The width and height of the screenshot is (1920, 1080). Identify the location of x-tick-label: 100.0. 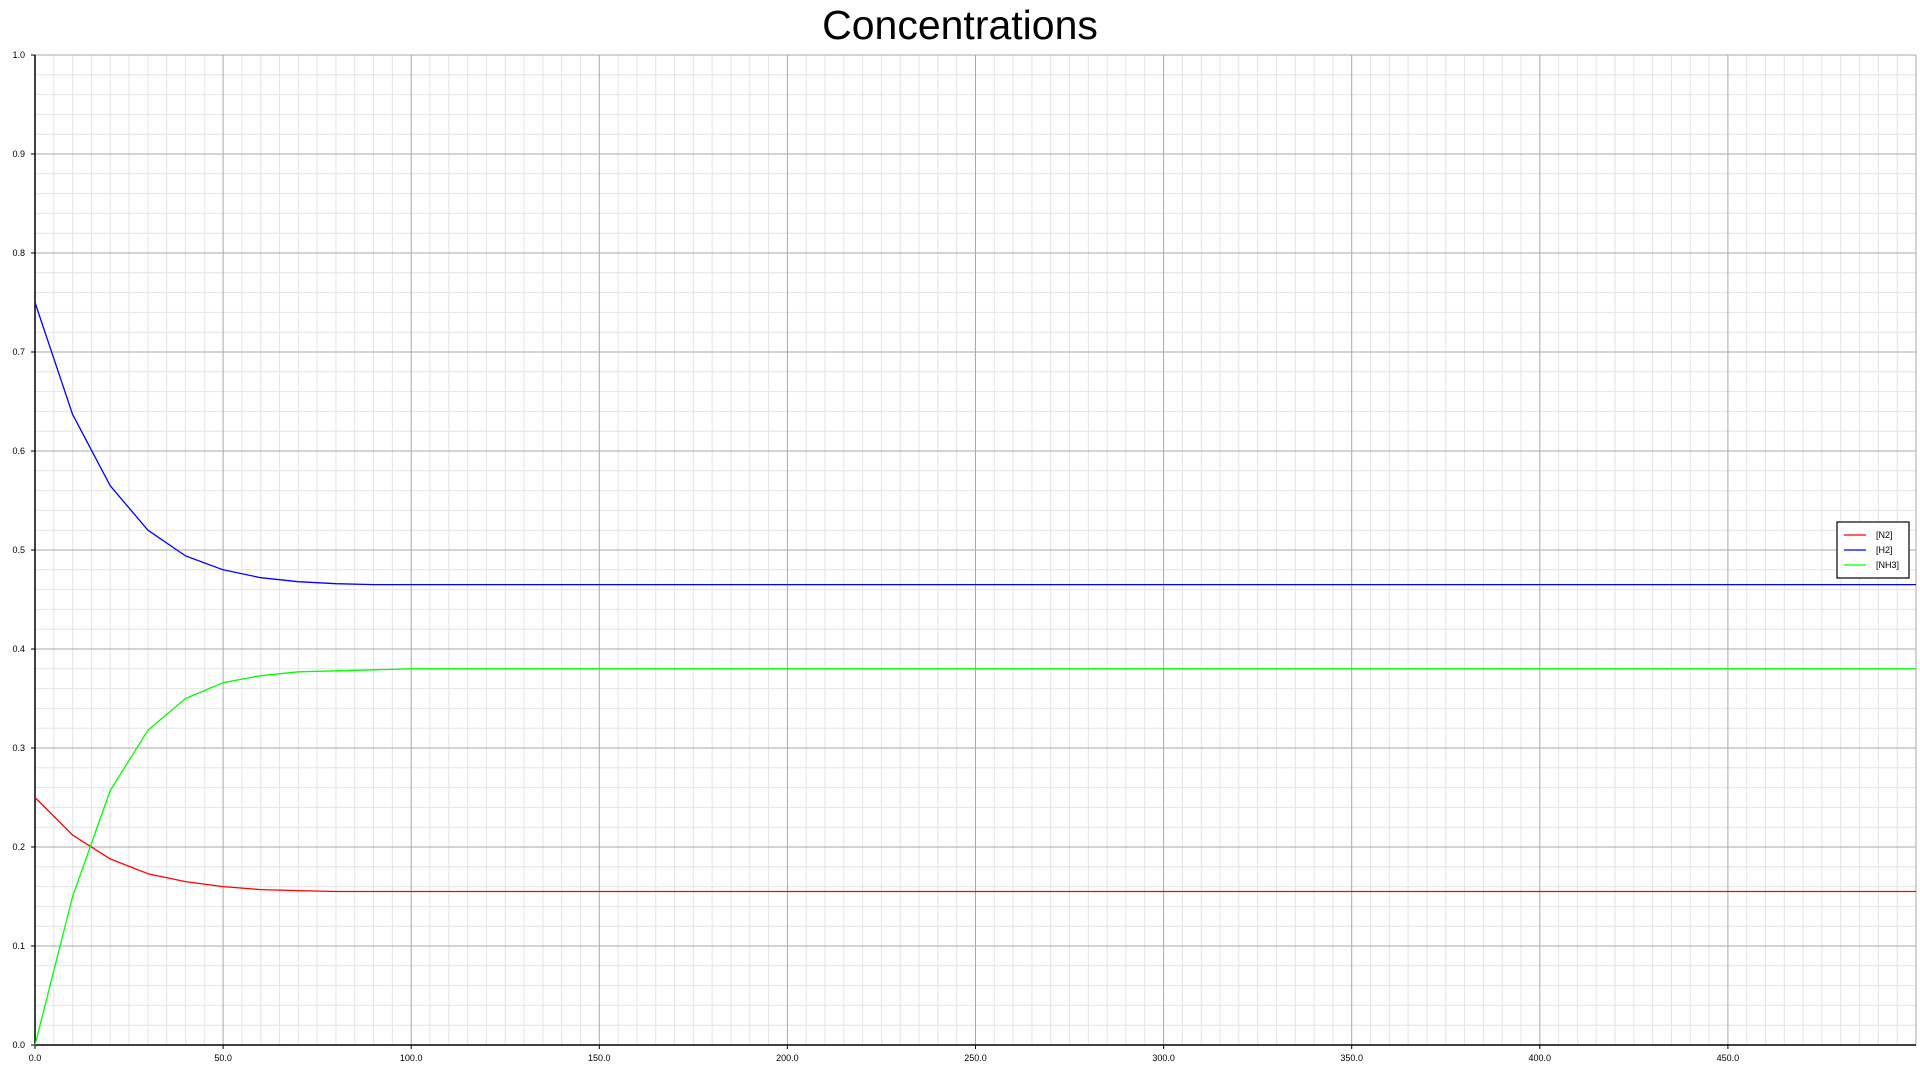
(411, 1058).